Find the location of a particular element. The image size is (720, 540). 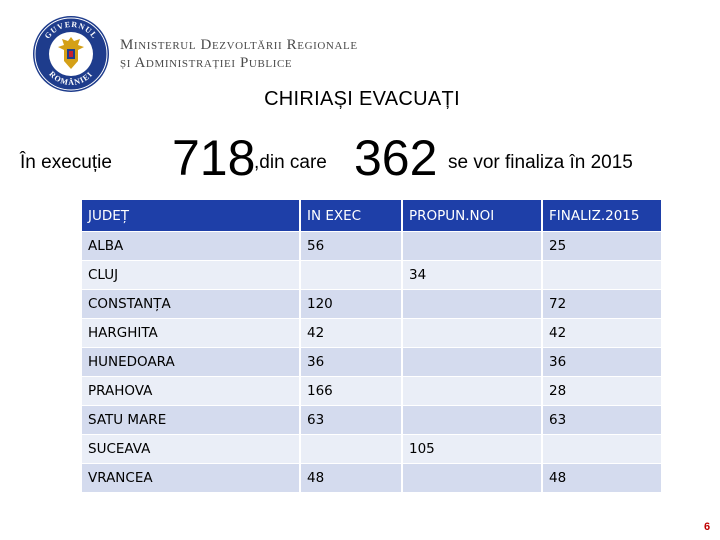

summary-suffix: se vor finaliza în 2015 is located at coordinates (540, 162).